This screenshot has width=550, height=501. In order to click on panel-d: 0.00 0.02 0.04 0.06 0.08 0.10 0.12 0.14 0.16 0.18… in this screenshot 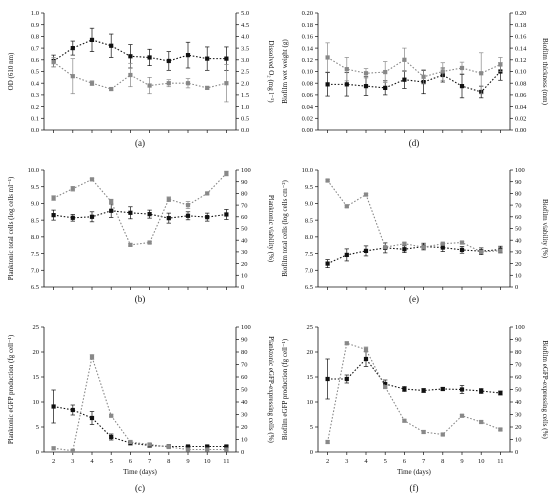, I will do `click(415, 79)`.